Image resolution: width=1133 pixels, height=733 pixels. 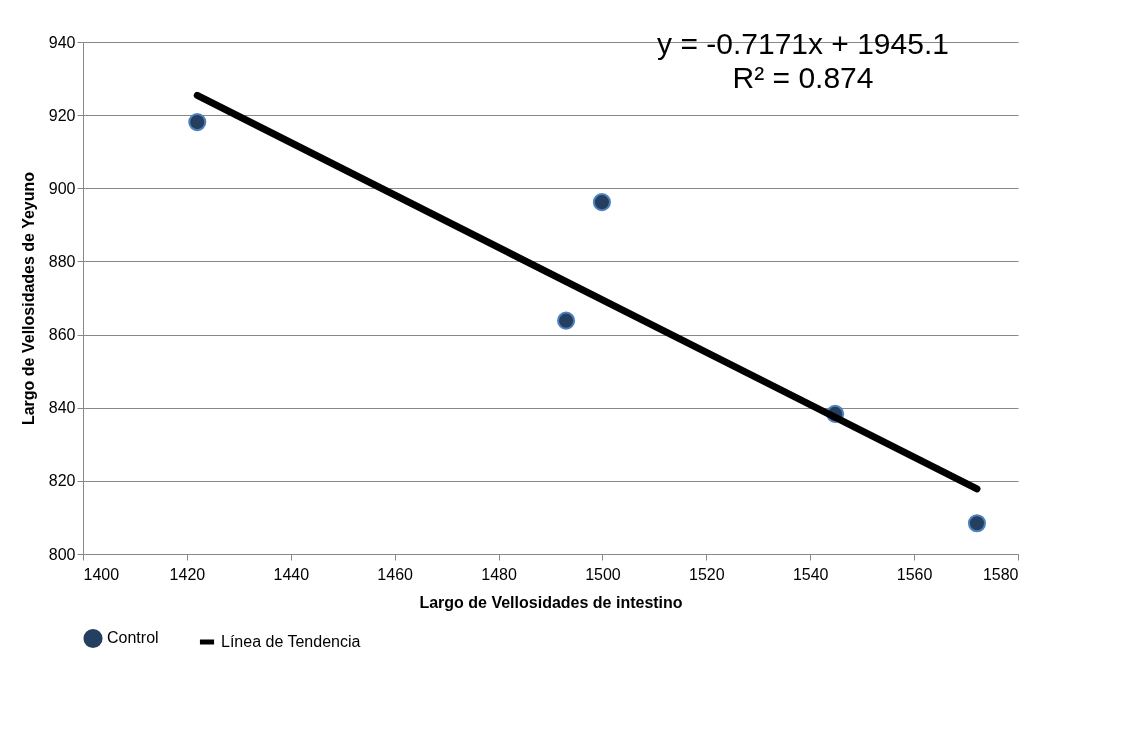 I want to click on x-tick-label: 1480, so click(x=499, y=574).